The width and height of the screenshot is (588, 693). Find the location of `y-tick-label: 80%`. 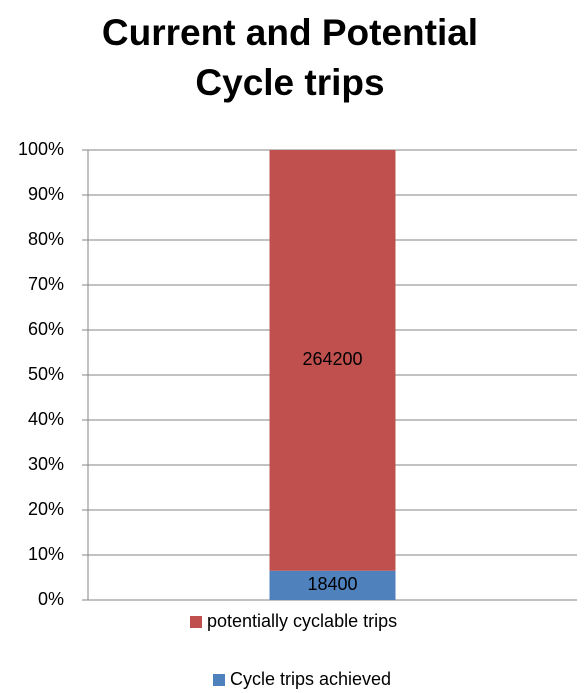

y-tick-label: 80% is located at coordinates (46, 239).